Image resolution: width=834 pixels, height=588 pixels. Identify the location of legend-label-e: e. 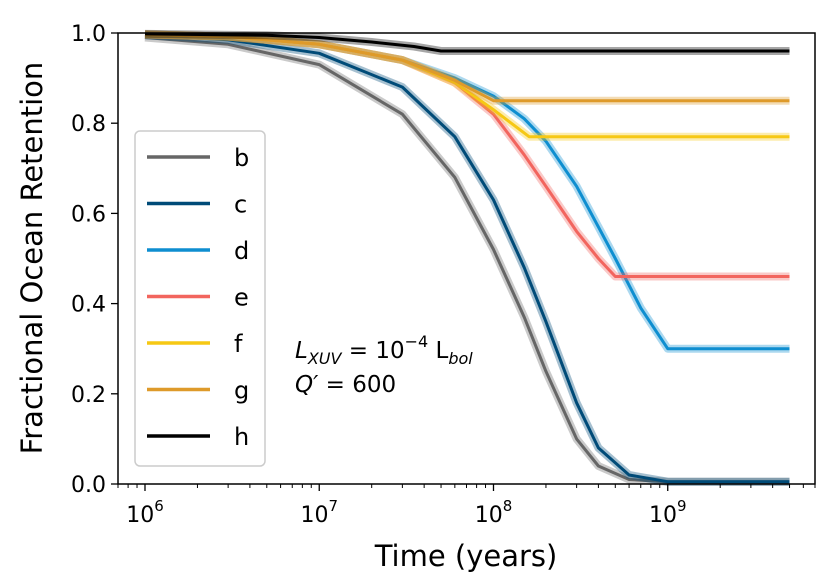
(241, 298).